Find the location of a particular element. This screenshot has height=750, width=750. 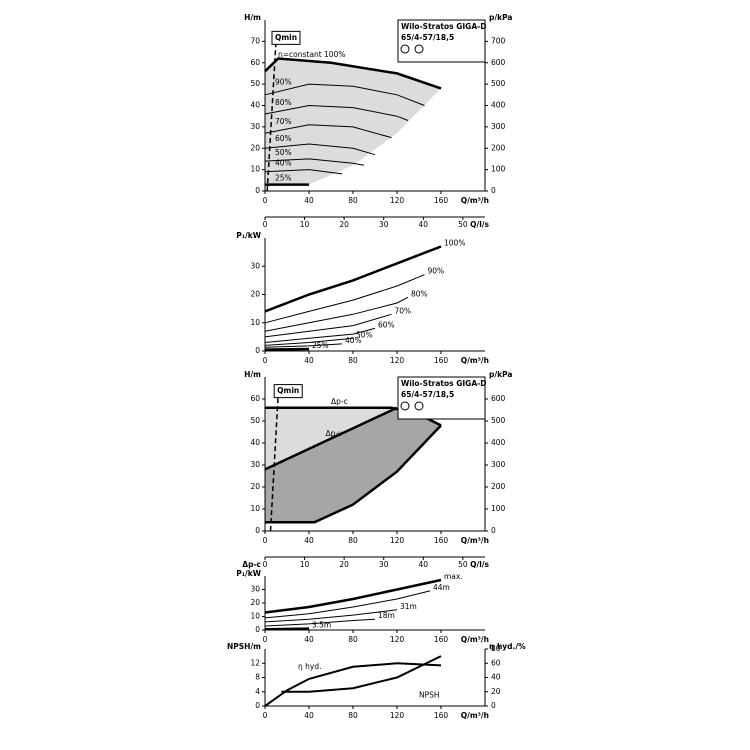

title: Wilo-Stratos GIGA-D is located at coordinates (444, 383).